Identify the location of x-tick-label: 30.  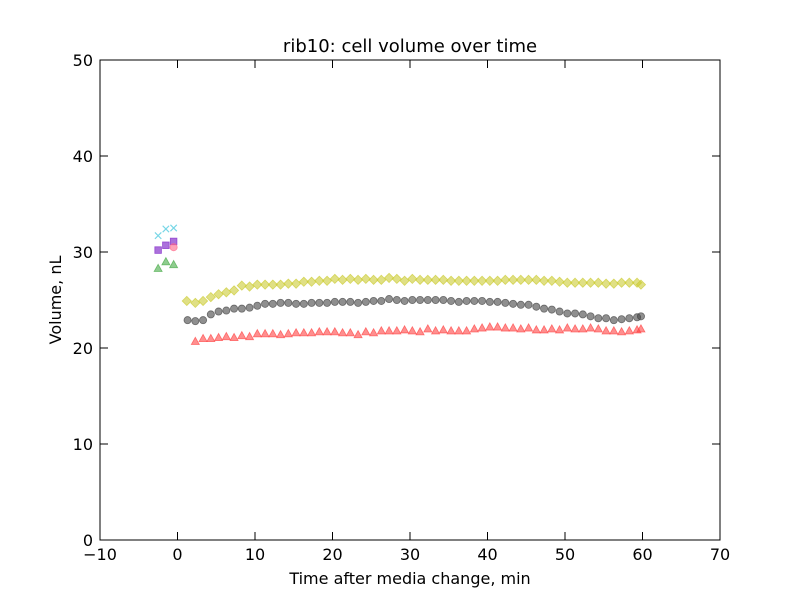
(410, 554).